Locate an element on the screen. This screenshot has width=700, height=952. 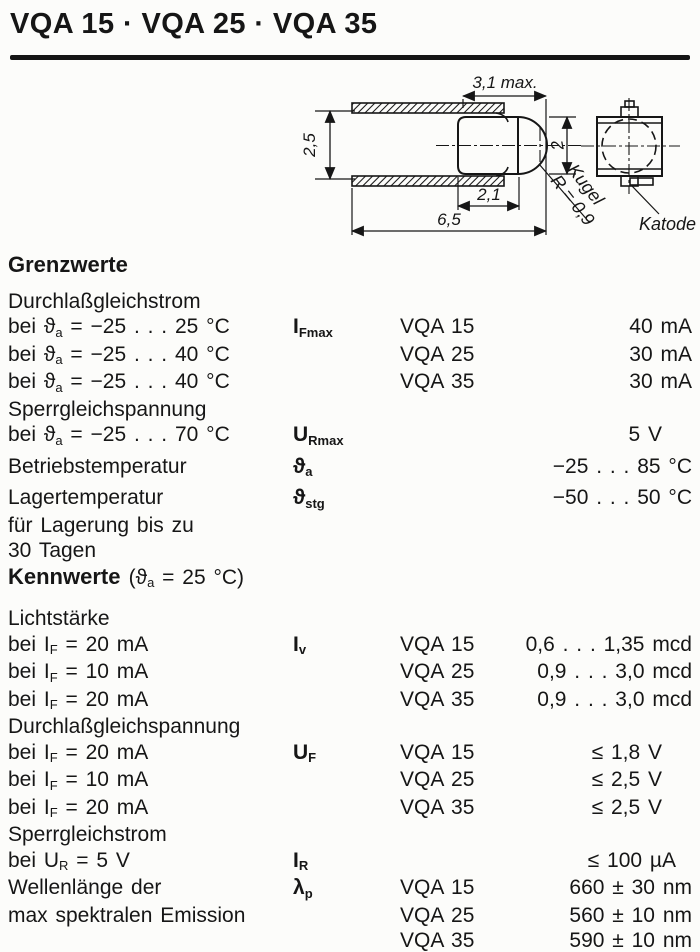
led-side-view is located at coordinates (467, 144).